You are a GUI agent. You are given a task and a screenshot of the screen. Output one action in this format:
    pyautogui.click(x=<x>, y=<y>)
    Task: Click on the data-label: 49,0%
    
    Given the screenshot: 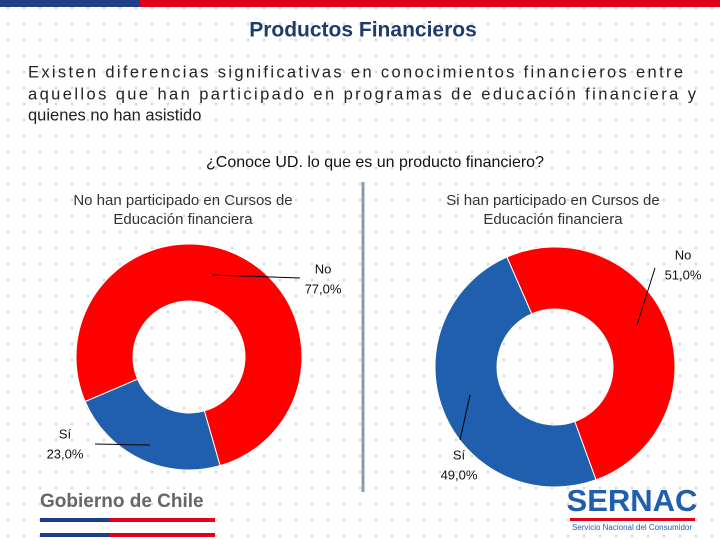 What is the action you would take?
    pyautogui.click(x=459, y=474)
    